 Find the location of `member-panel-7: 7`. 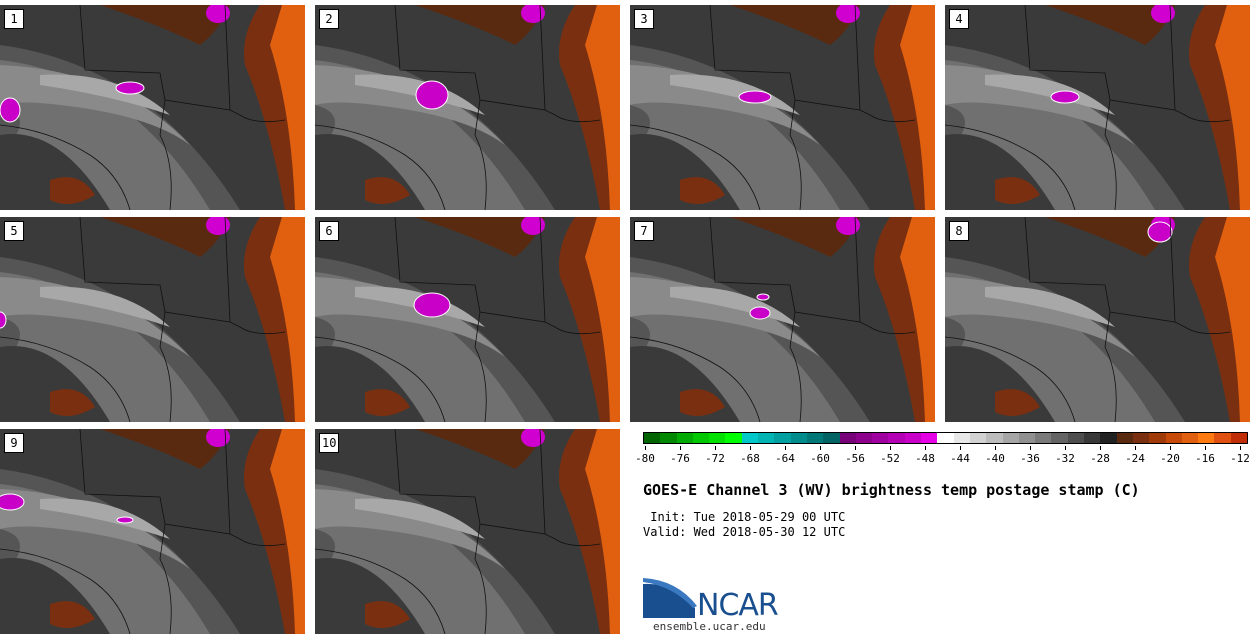

member-panel-7: 7 is located at coordinates (782, 319).